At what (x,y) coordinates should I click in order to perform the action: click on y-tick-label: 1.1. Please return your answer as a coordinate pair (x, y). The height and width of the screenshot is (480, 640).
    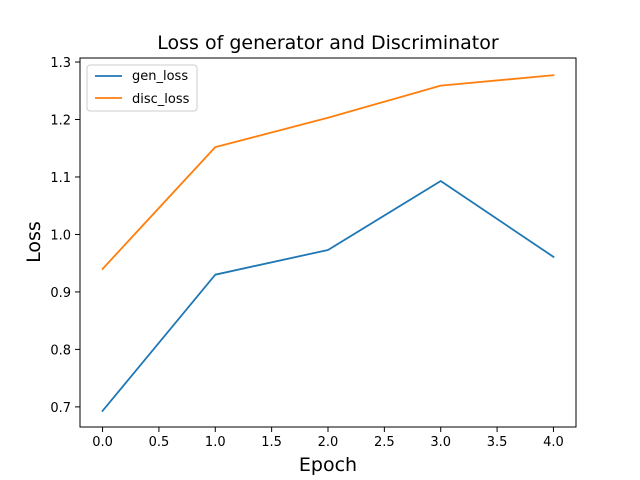
    Looking at the image, I should click on (60, 178).